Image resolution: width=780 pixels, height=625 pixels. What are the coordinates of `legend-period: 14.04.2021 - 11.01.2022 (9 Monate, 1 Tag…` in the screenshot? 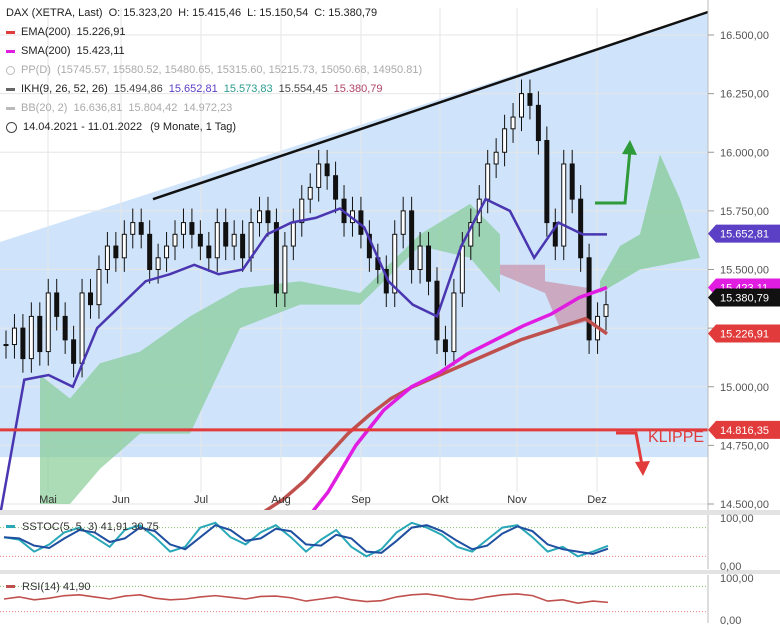 It's located at (214, 127).